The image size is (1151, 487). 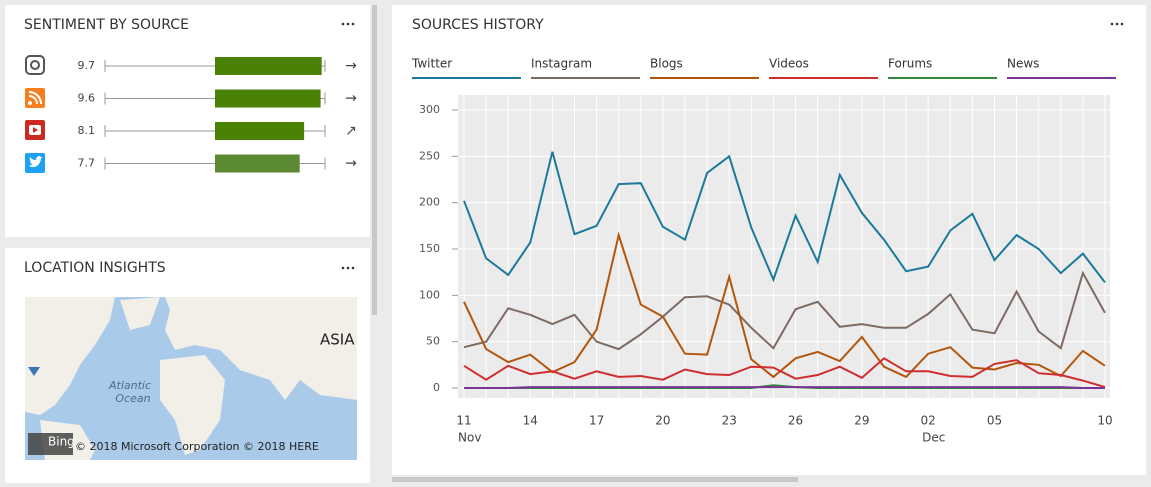 What do you see at coordinates (795, 421) in the screenshot?
I see `x-tick-label: 26` at bounding box center [795, 421].